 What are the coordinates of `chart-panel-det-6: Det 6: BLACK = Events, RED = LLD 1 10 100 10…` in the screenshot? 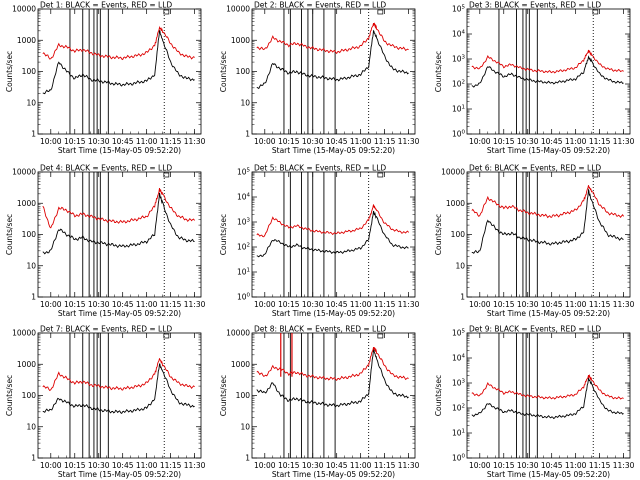 It's located at (534, 241).